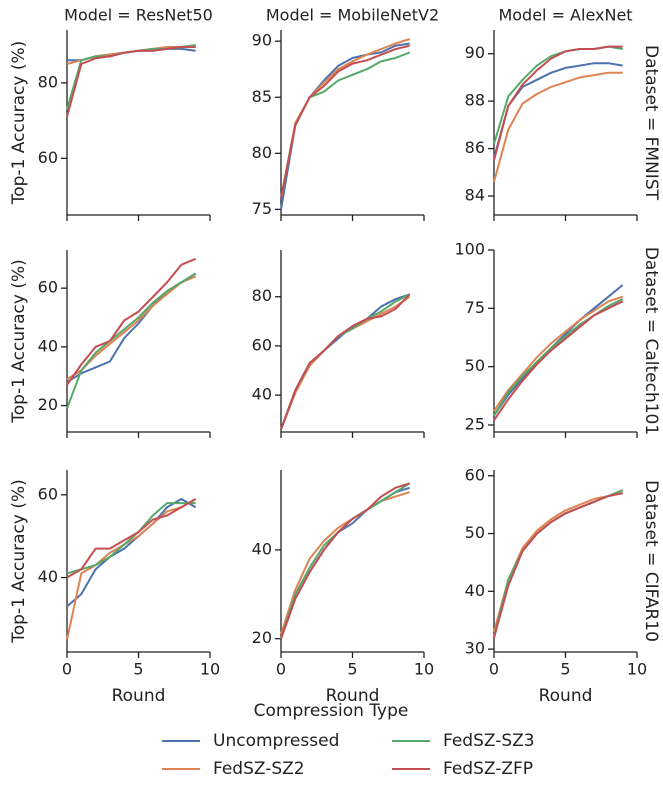 The height and width of the screenshot is (803, 663). Describe the element at coordinates (262, 96) in the screenshot. I see `y-tick-label: 85` at that location.